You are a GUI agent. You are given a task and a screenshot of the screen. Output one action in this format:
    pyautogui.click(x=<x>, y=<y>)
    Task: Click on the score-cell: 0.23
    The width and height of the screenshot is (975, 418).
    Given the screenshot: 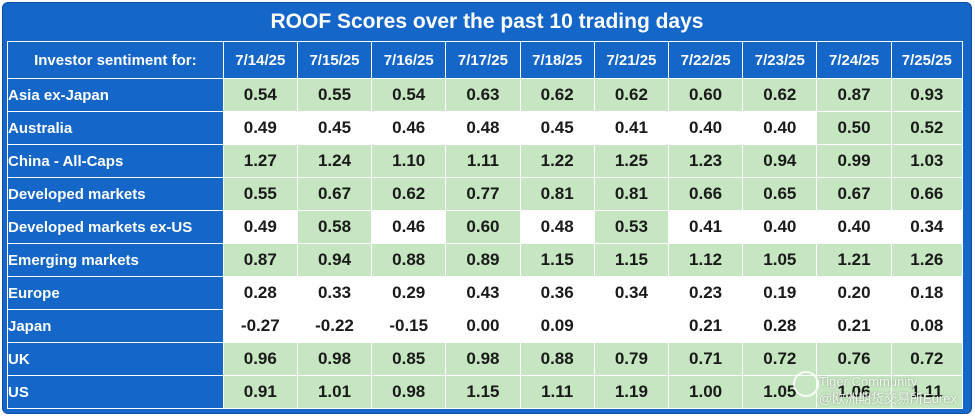 What is the action you would take?
    pyautogui.click(x=705, y=293)
    